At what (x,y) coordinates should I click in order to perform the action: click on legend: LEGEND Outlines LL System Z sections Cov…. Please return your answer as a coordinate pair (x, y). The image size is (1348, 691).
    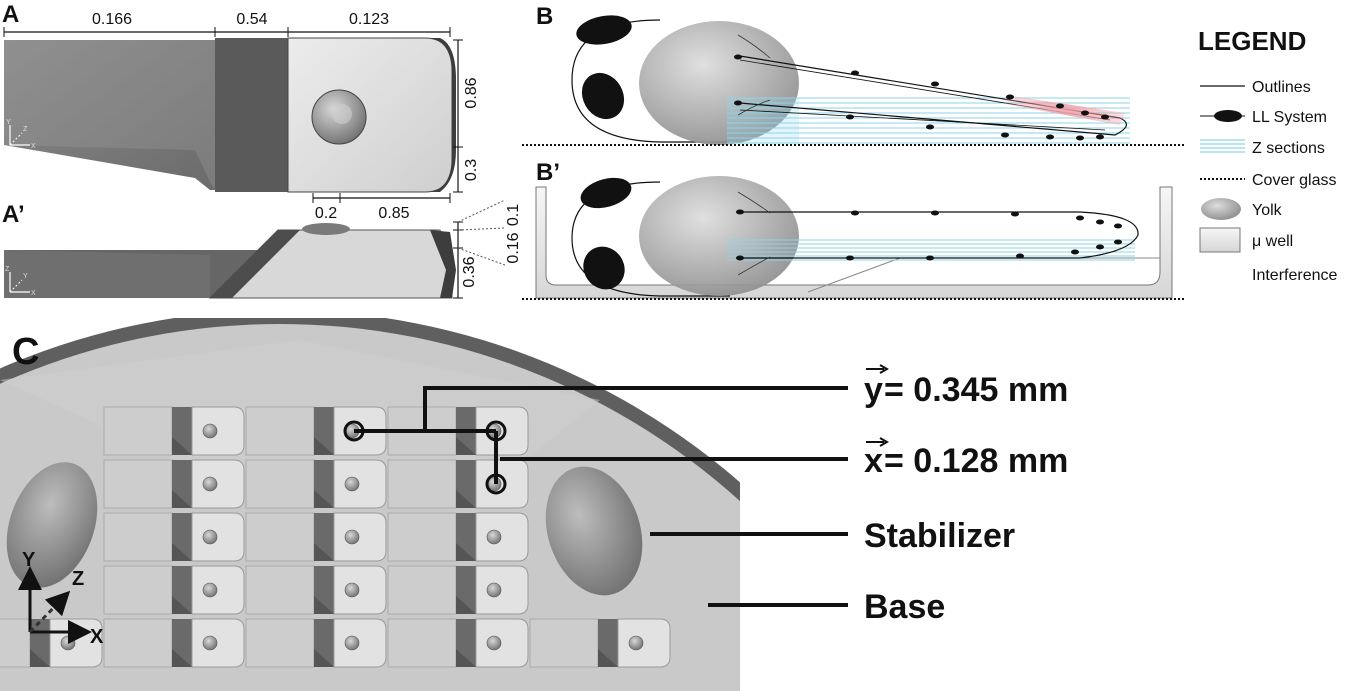
    Looking at the image, I should click on (1266, 155).